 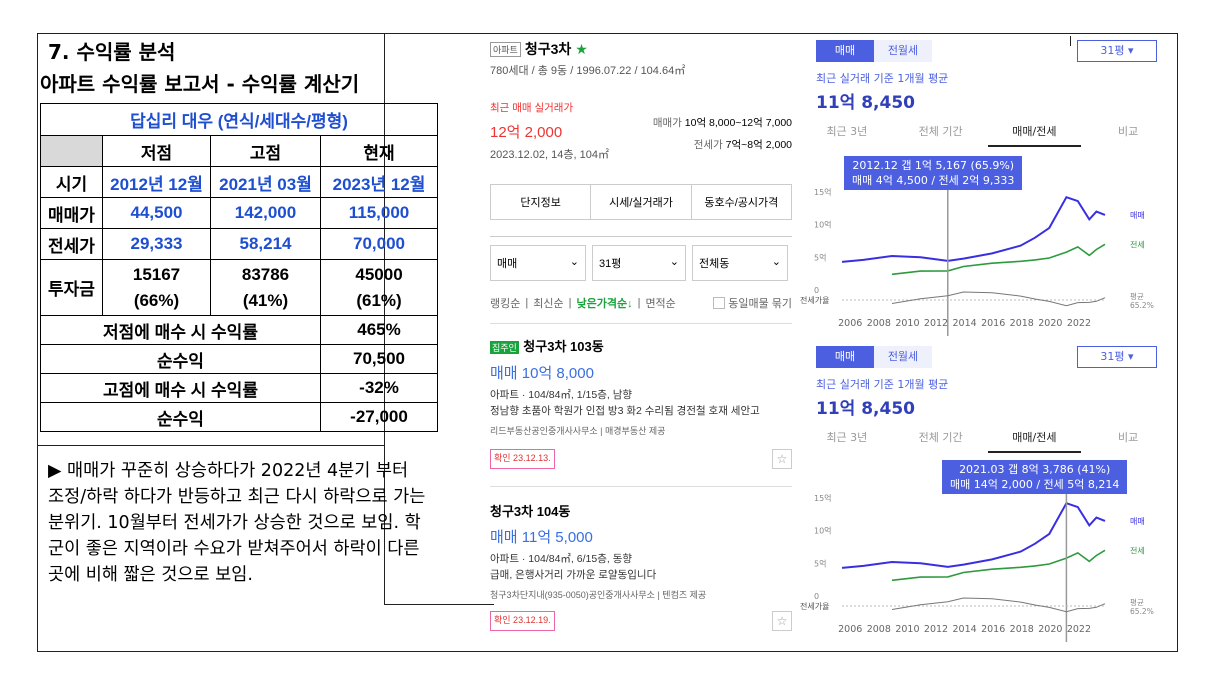 What do you see at coordinates (379, 213) in the screenshot?
I see `cell: 115,000` at bounding box center [379, 213].